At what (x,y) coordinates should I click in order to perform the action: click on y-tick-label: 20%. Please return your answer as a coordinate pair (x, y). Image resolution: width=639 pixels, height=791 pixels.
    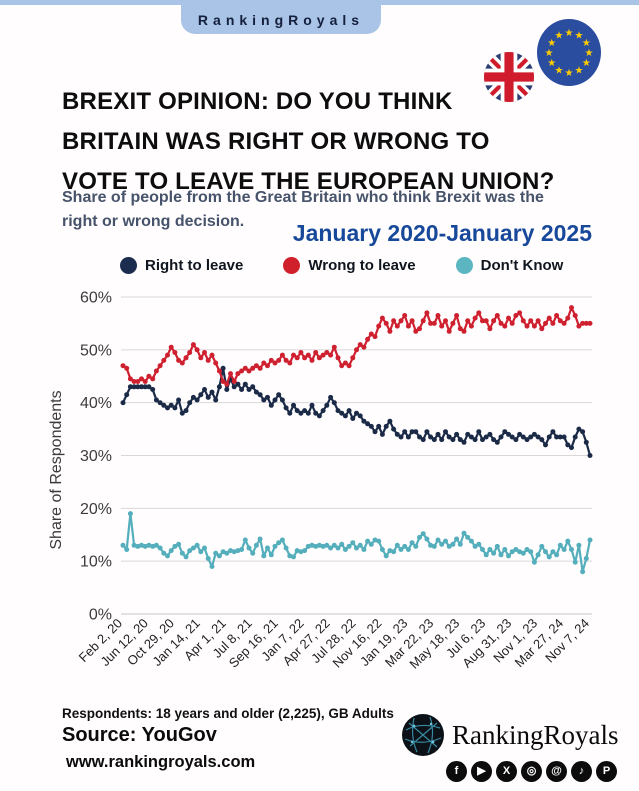
    Looking at the image, I should click on (96, 509).